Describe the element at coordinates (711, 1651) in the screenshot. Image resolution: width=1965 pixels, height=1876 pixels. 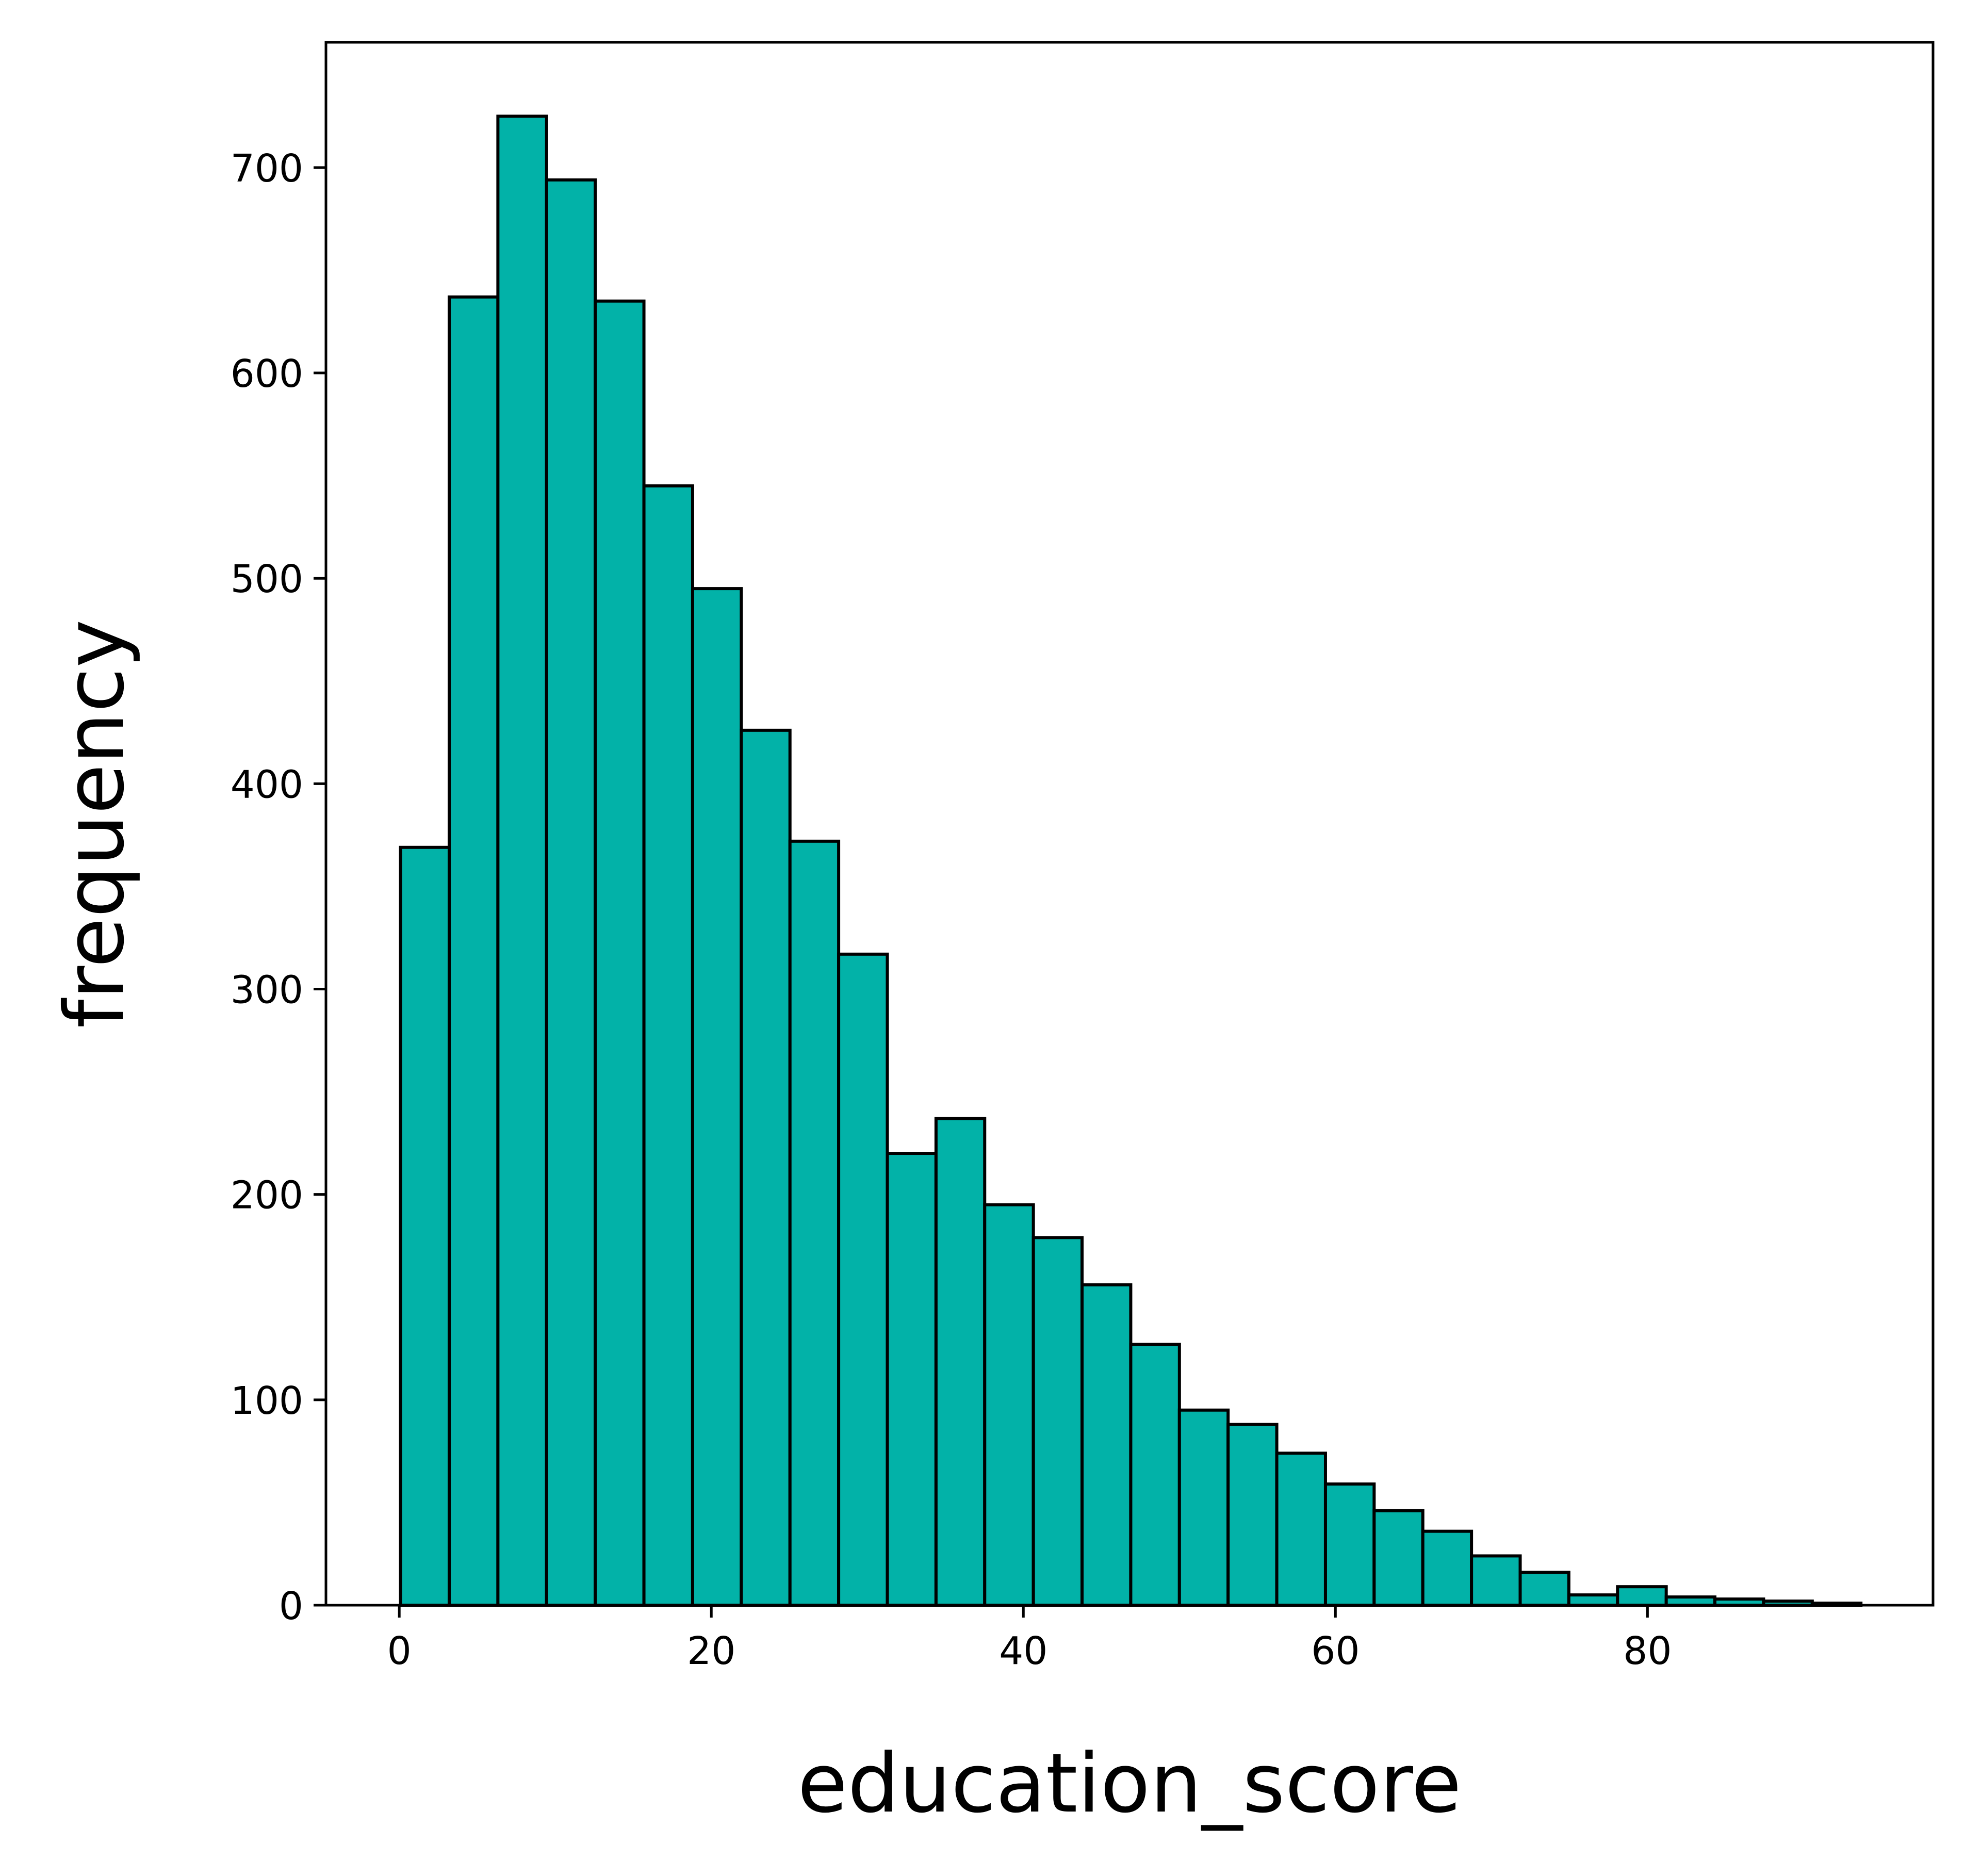
I see `x-tick-label: 20` at that location.